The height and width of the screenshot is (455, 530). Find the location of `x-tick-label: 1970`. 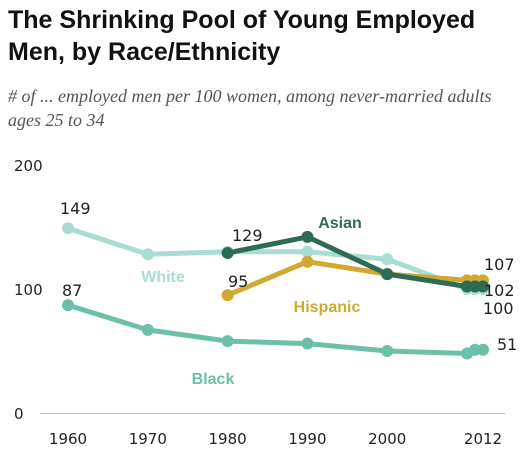

x-tick-label: 1970 is located at coordinates (148, 439).